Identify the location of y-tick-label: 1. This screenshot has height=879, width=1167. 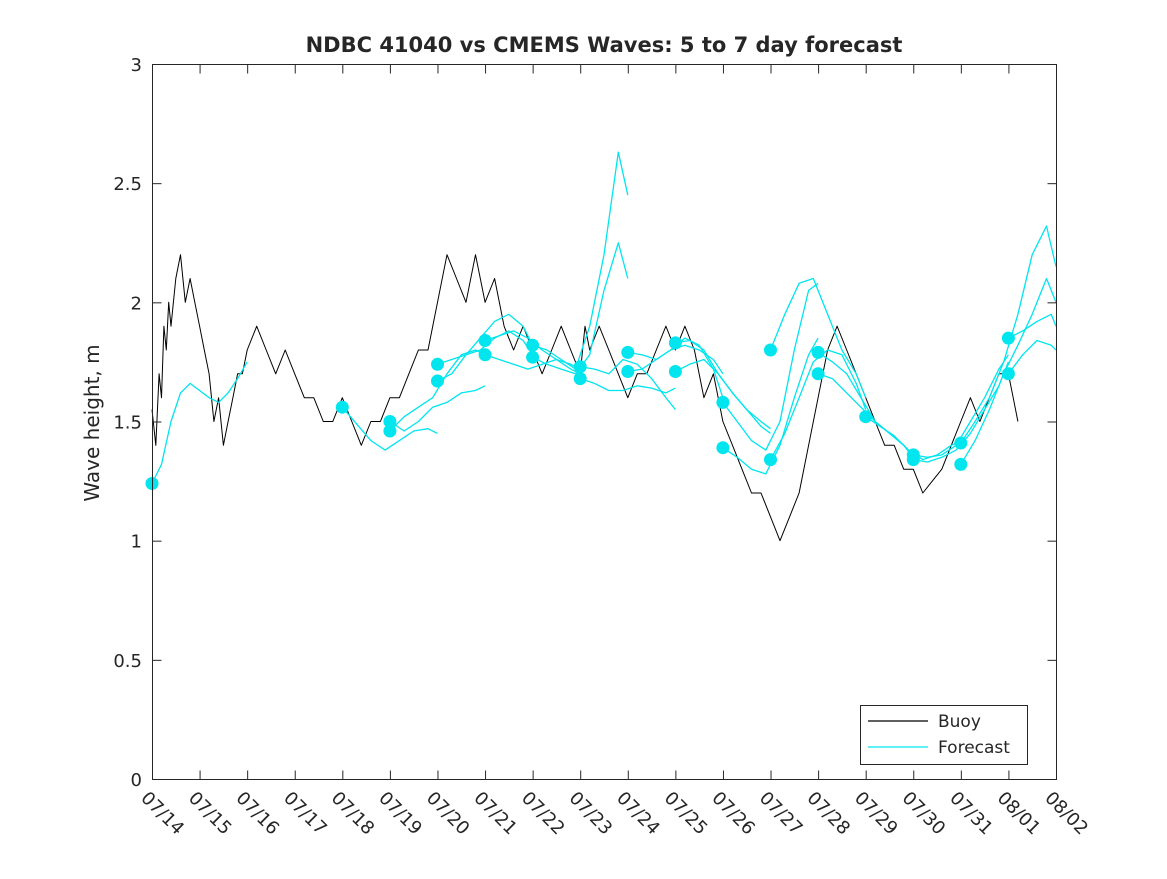
(136, 542).